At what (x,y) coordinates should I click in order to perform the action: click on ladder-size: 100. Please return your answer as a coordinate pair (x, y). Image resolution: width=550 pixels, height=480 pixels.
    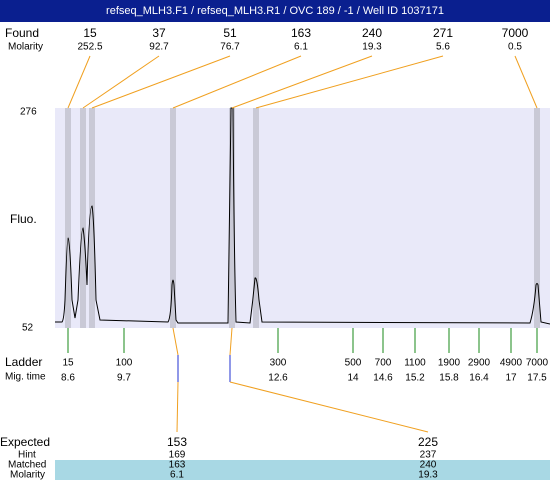
    Looking at the image, I should click on (124, 363).